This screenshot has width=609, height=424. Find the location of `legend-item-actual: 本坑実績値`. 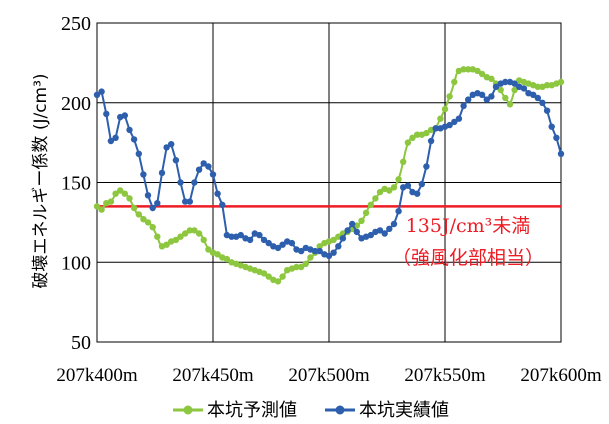

legend-item-actual: 本坑実績値 is located at coordinates (387, 410).